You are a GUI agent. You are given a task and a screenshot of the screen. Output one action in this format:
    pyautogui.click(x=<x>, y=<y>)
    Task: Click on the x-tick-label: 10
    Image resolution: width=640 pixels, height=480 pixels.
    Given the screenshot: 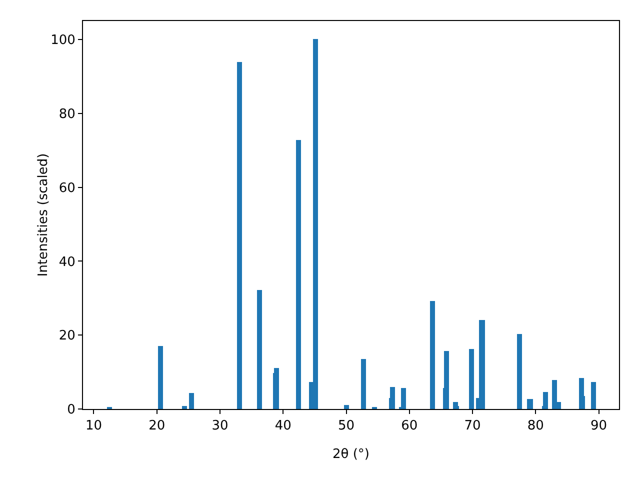 What is the action you would take?
    pyautogui.click(x=93, y=426)
    